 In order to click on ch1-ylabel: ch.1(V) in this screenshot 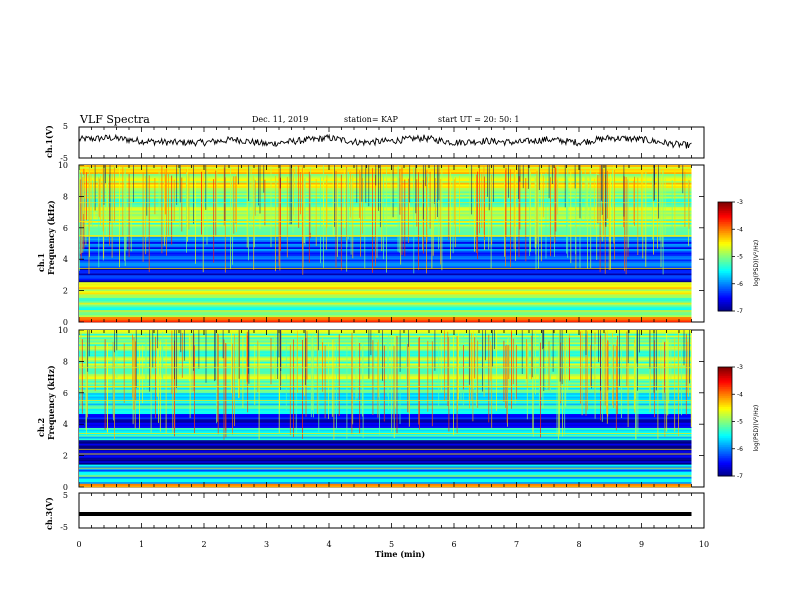, I will do `click(49, 141)`.